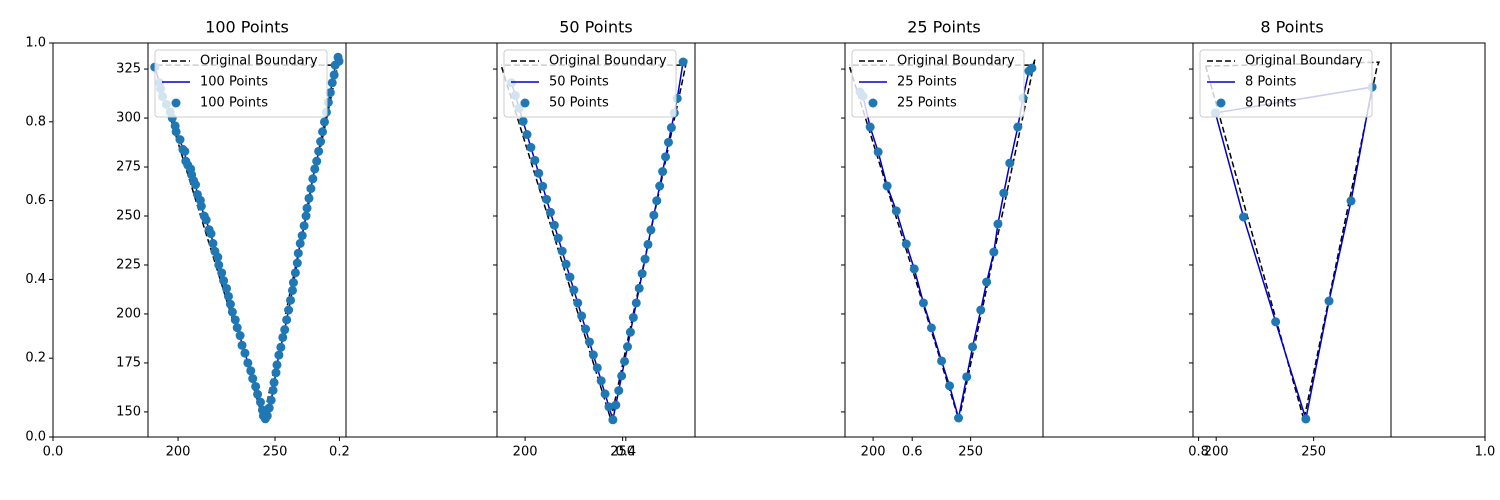 The width and height of the screenshot is (1500, 500). I want to click on y-tick-label: 250, so click(128, 215).